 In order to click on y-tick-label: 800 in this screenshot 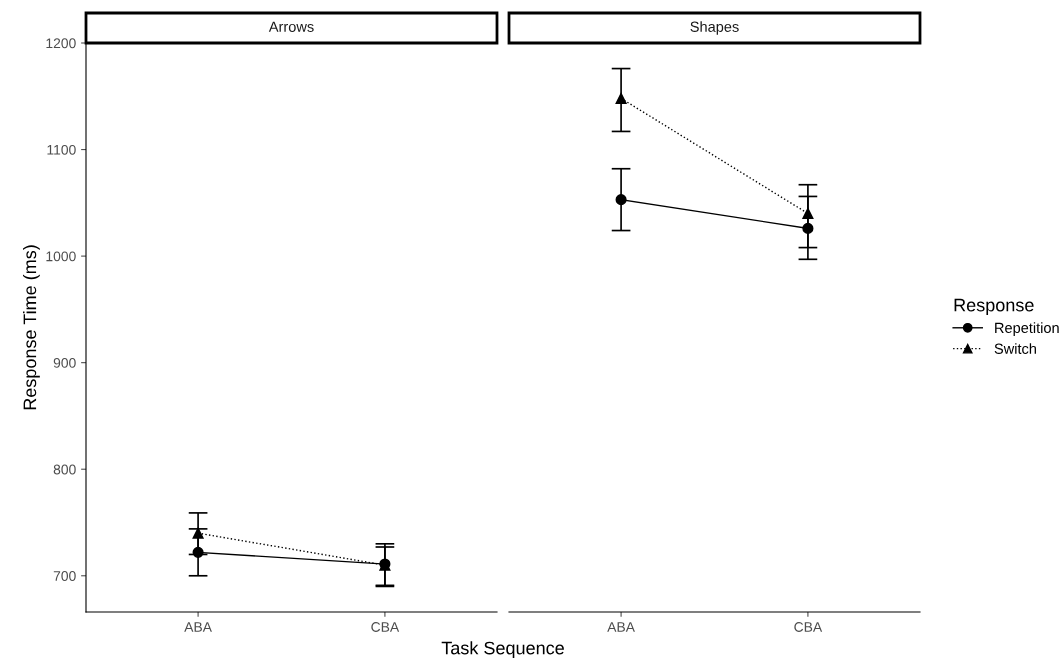, I will do `click(64, 469)`.